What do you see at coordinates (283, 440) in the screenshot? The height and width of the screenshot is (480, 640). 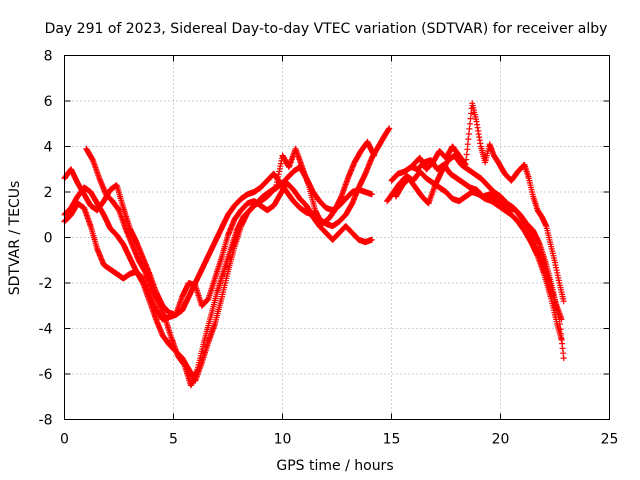 I see `x-tick-label: 10` at bounding box center [283, 440].